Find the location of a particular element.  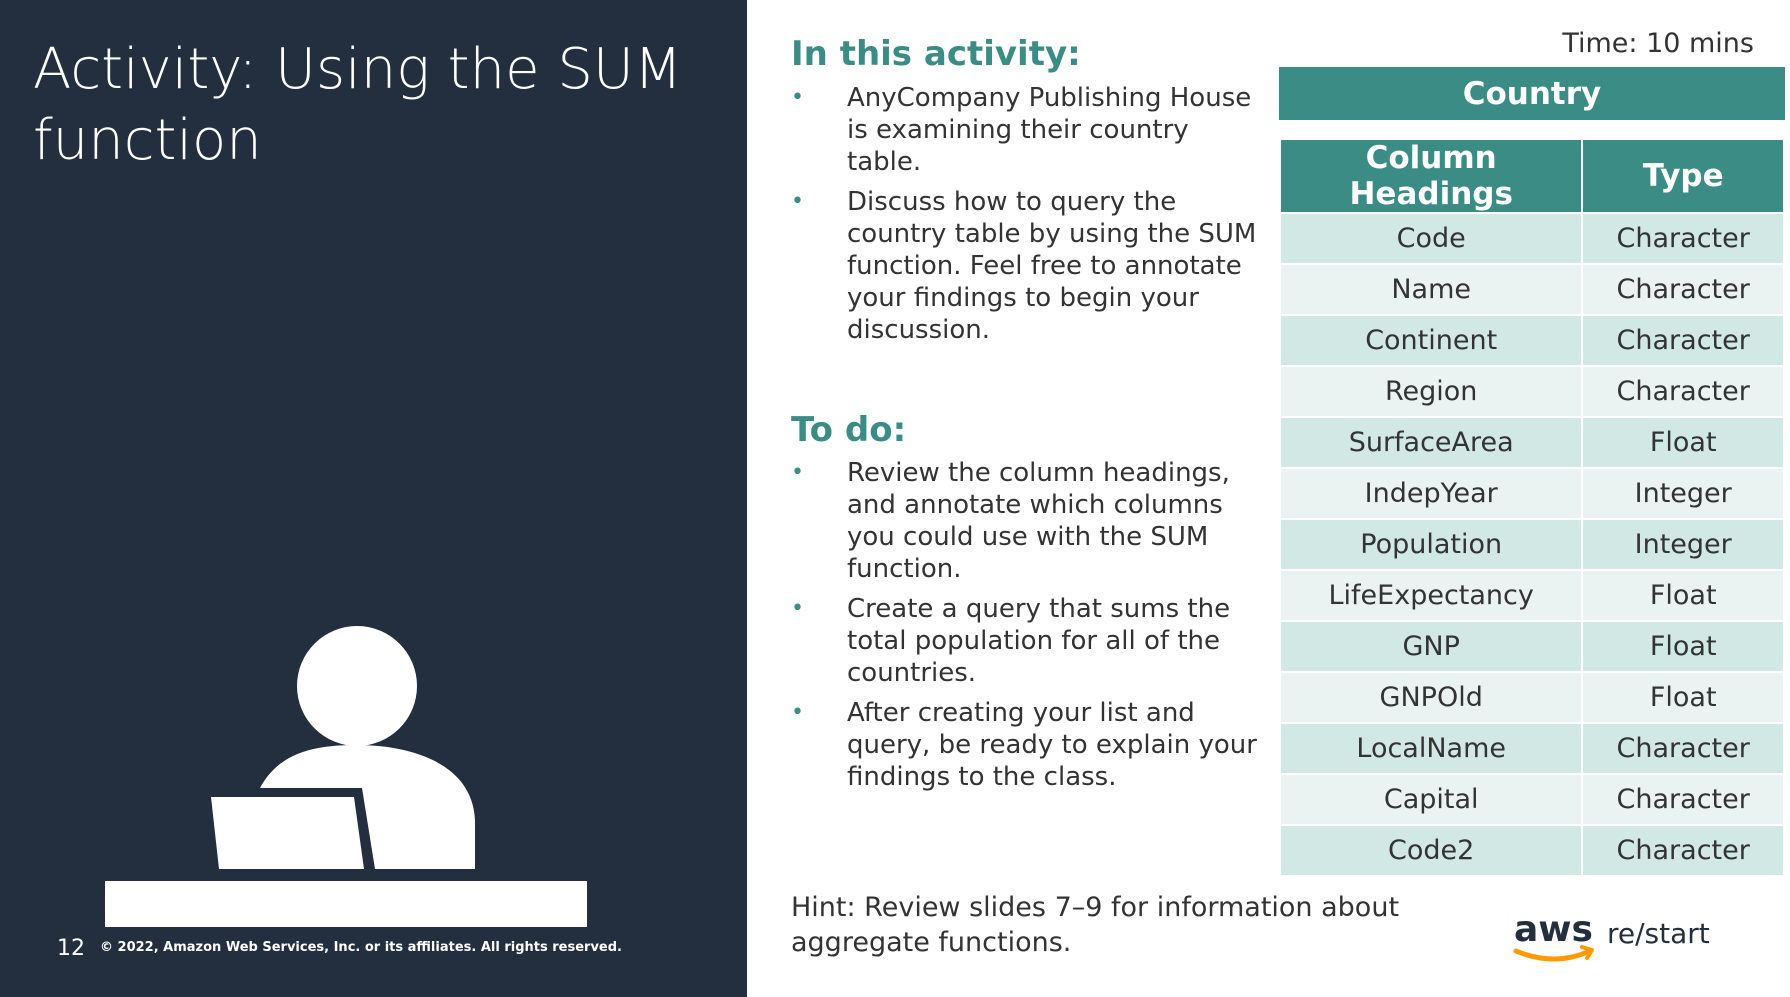

table-row: Continent Character is located at coordinates (1531, 340).